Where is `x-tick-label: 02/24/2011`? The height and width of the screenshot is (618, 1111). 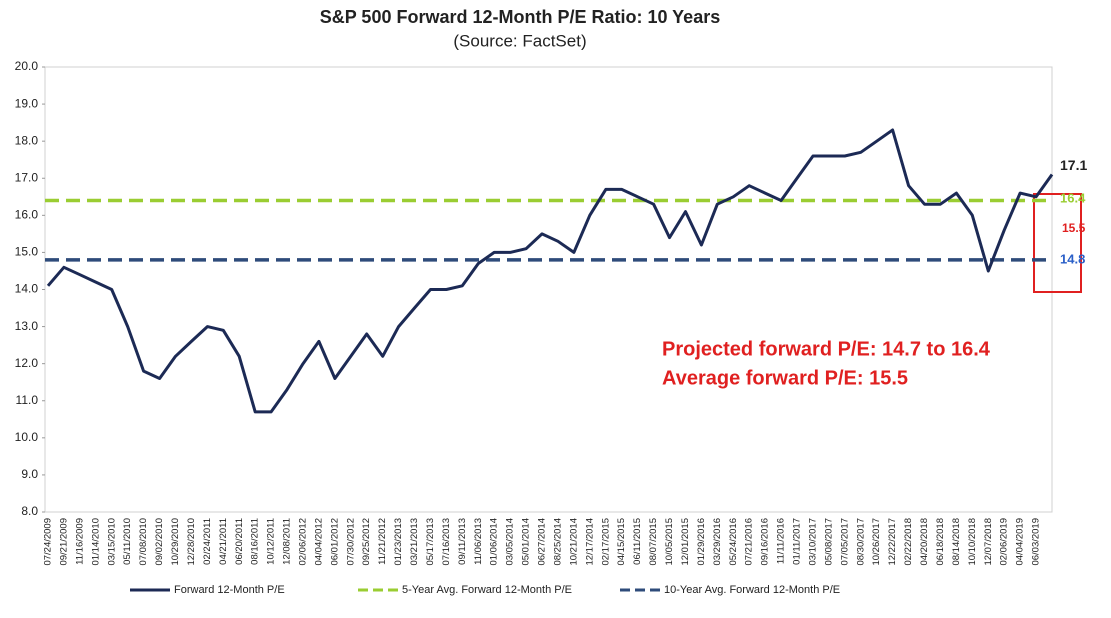
x-tick-label: 02/24/2011 is located at coordinates (207, 541).